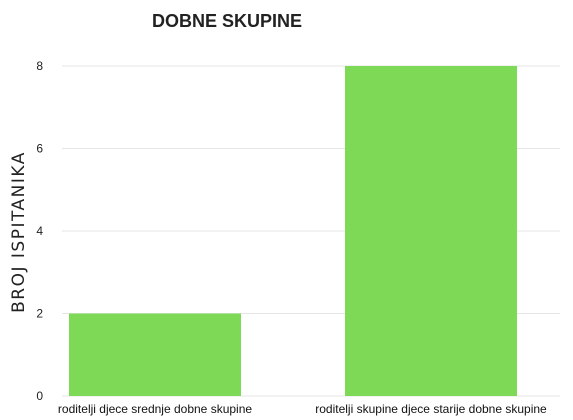  I want to click on y-tick-label: 4, so click(39, 231).